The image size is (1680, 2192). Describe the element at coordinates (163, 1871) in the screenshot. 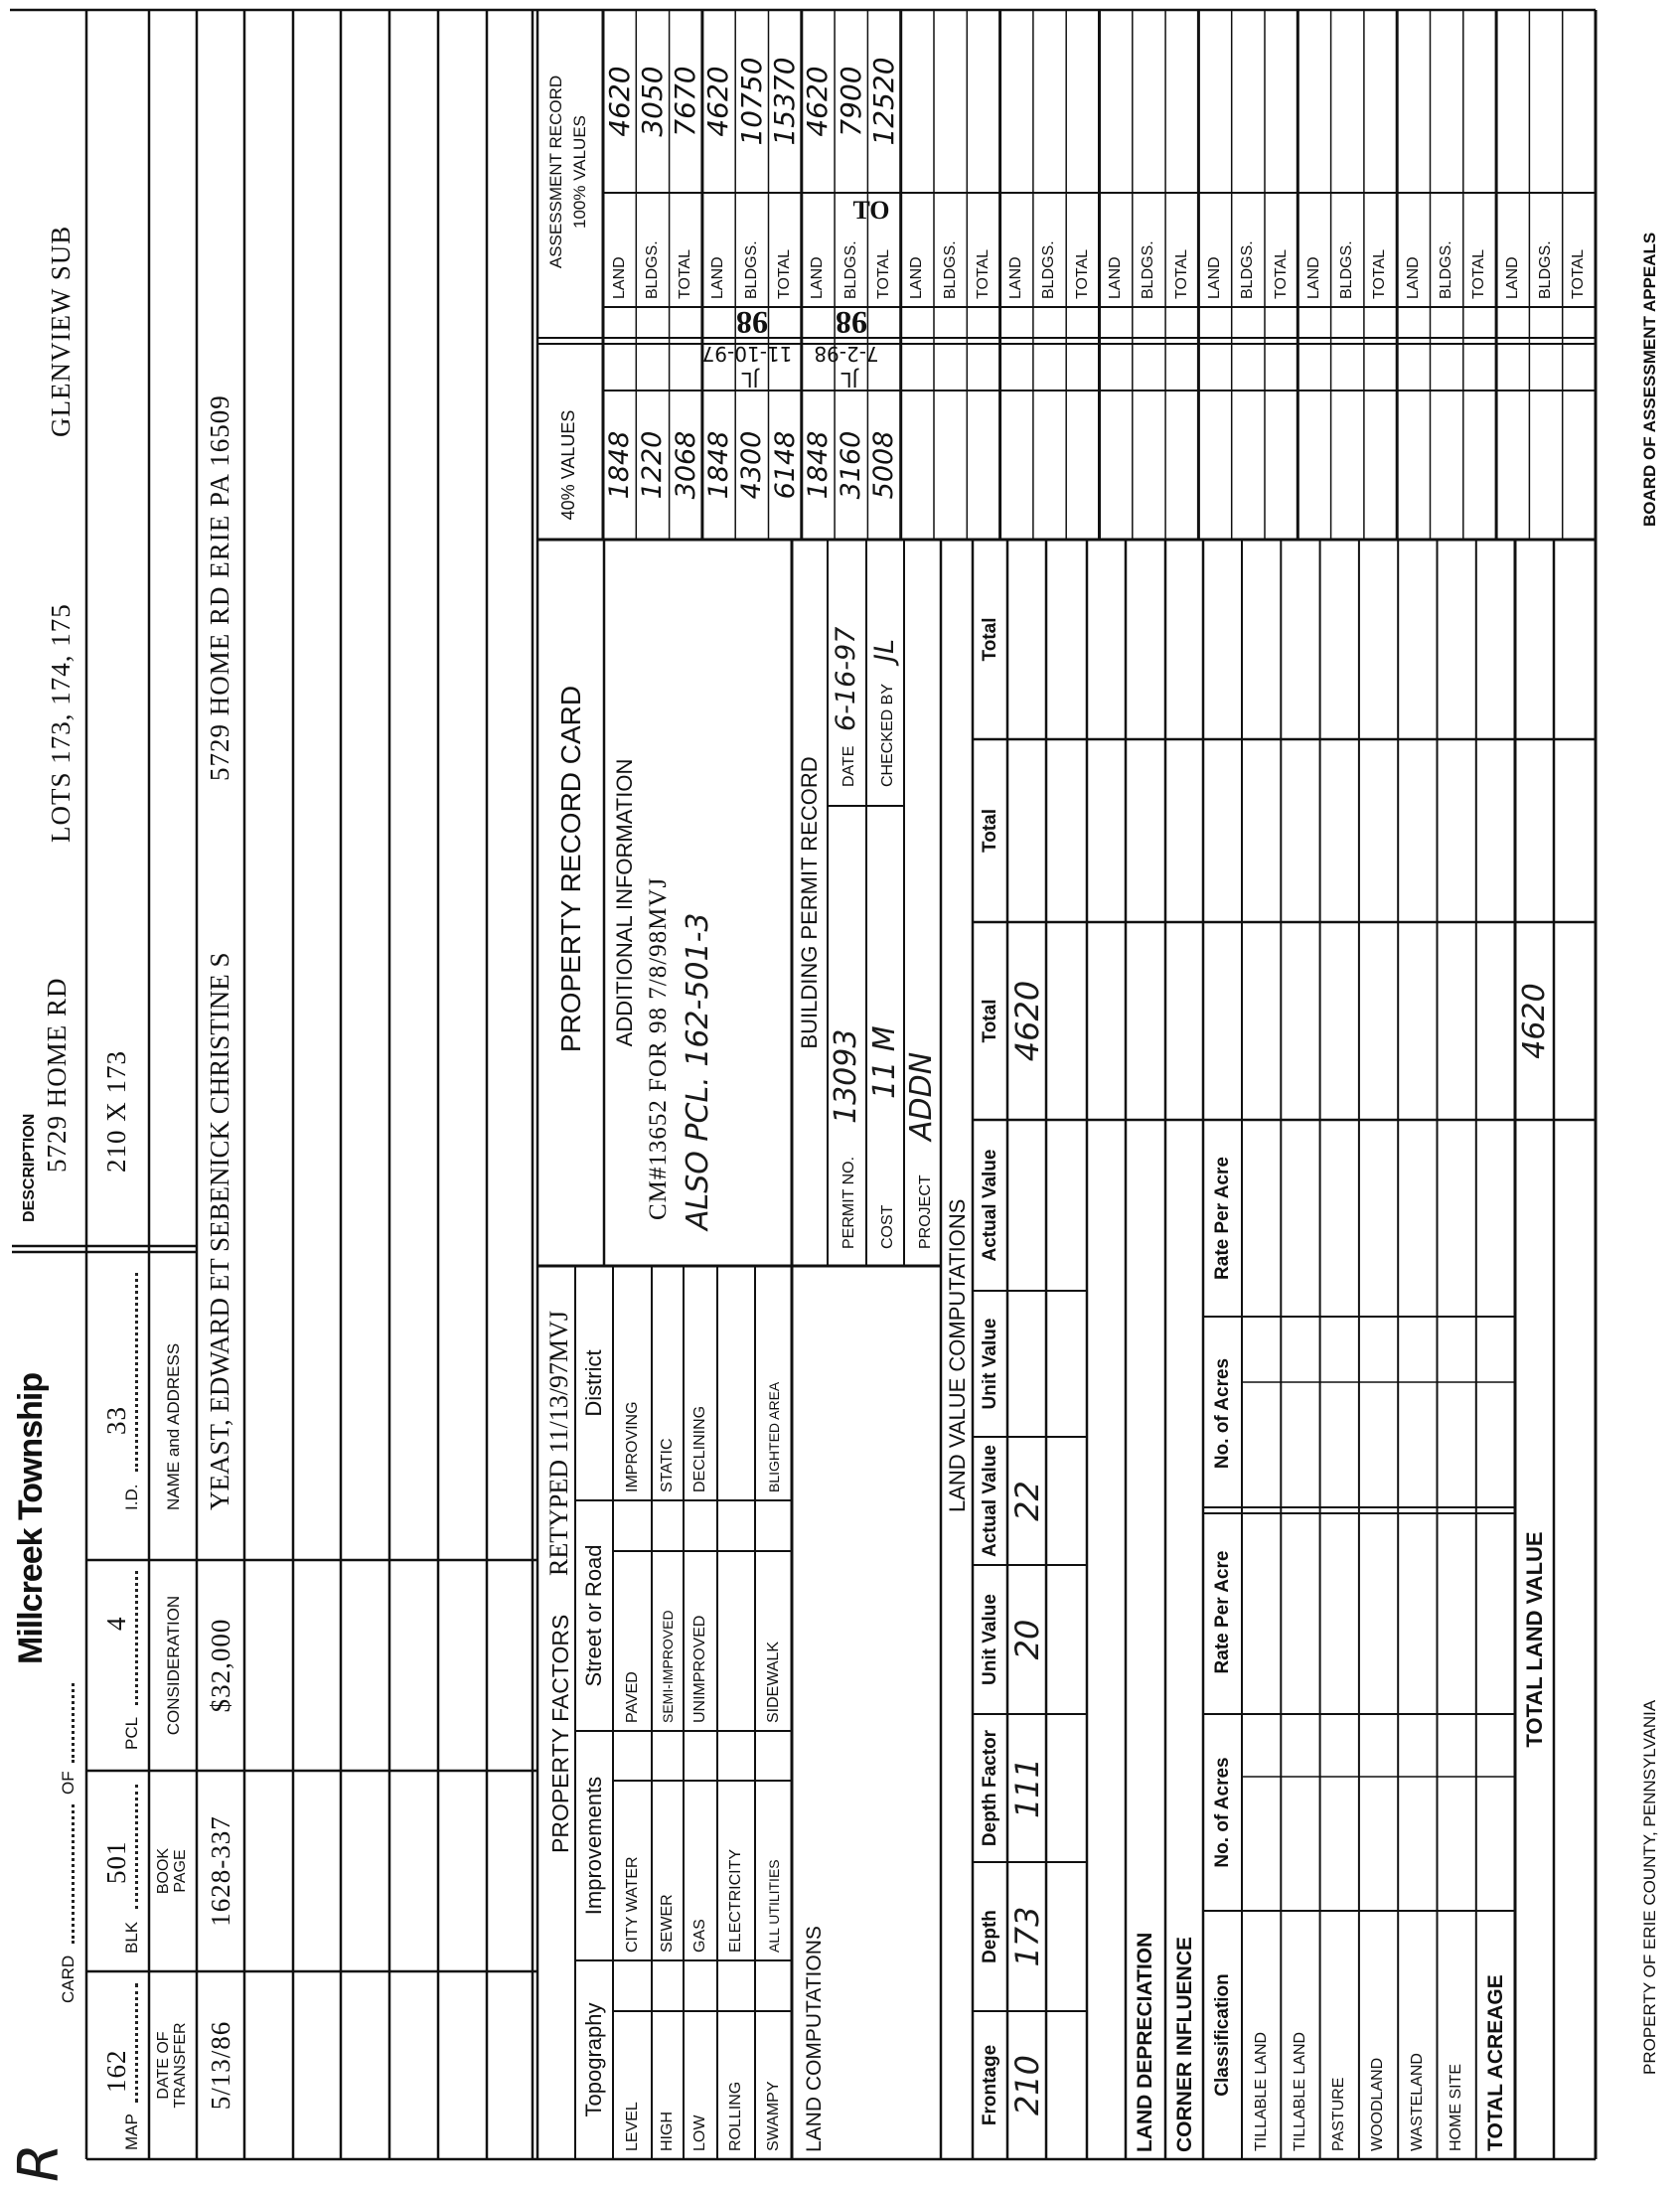

I see `header-line: BOOK` at that location.